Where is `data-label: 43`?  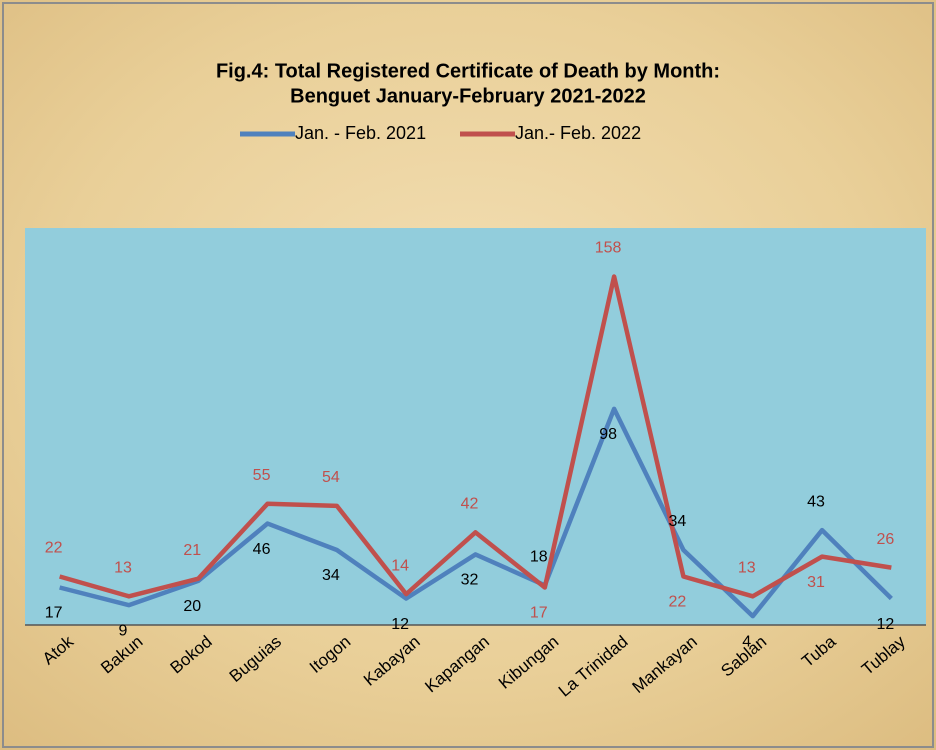
data-label: 43 is located at coordinates (816, 501).